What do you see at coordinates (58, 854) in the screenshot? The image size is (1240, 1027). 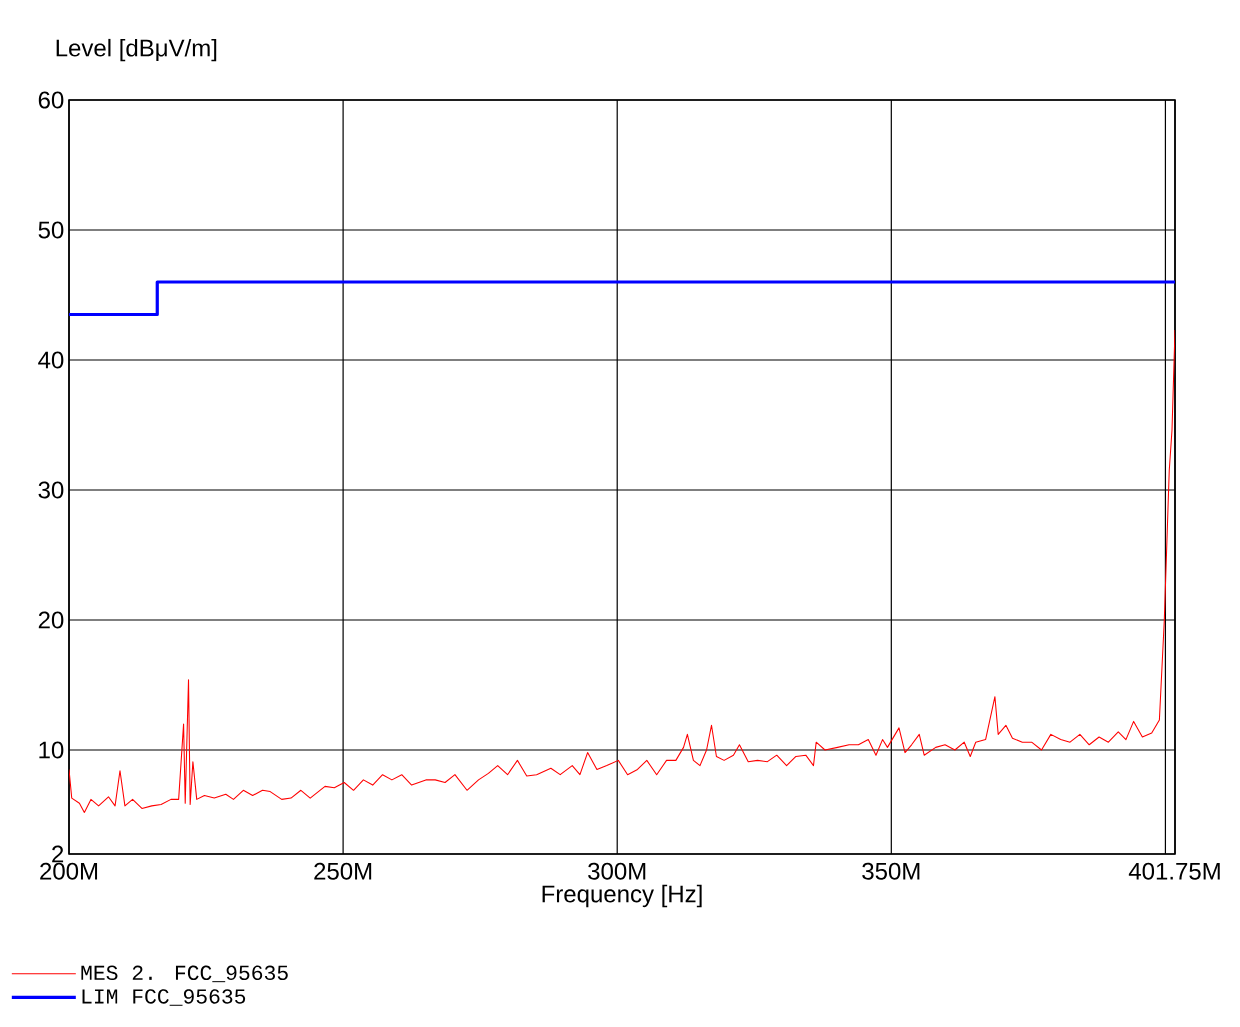 I see `y-tick-label: 2` at bounding box center [58, 854].